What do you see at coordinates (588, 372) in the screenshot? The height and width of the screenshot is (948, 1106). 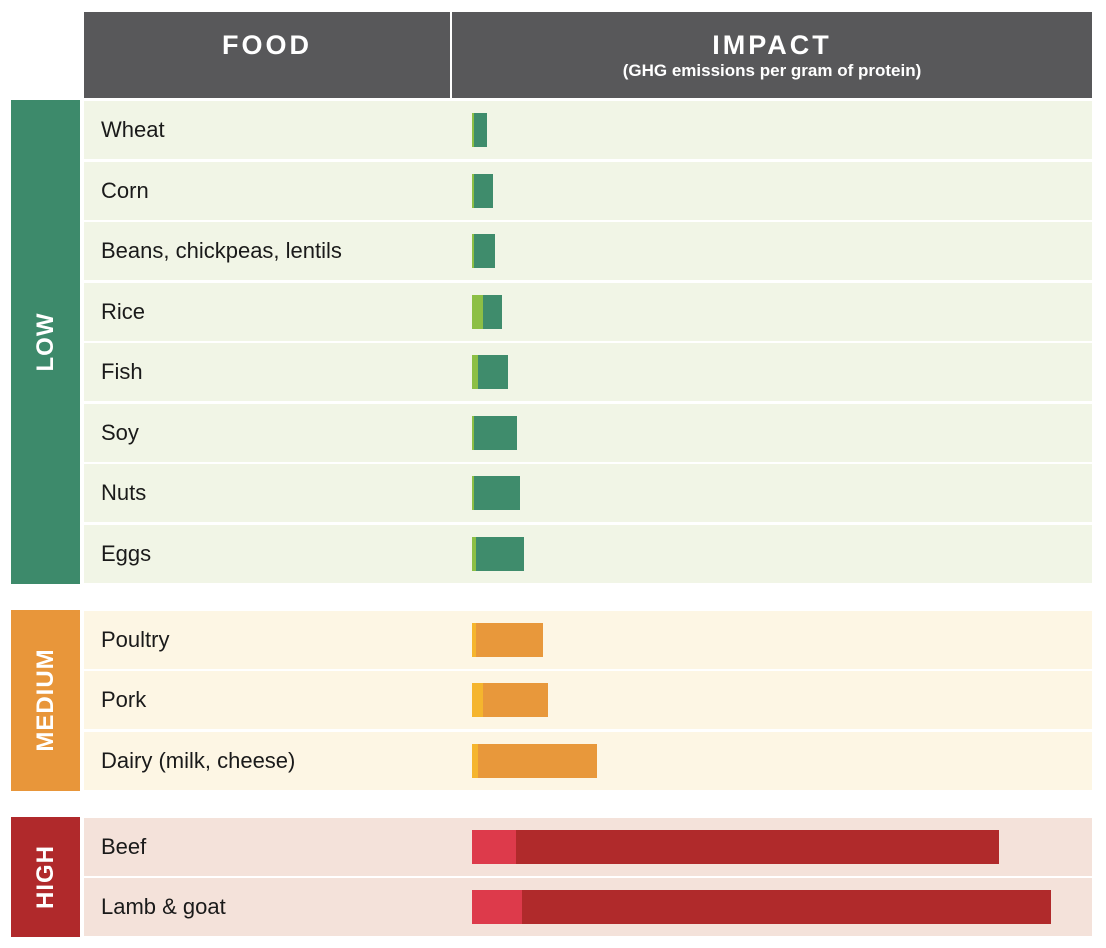 I see `table-row: Fish` at bounding box center [588, 372].